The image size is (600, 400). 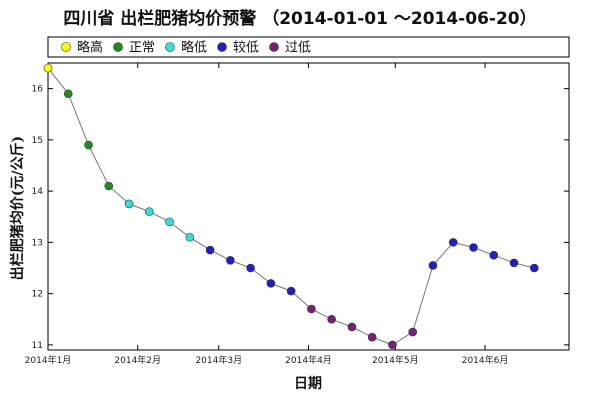 I want to click on x-tick-label-3: 2014年4月, so click(x=308, y=360).